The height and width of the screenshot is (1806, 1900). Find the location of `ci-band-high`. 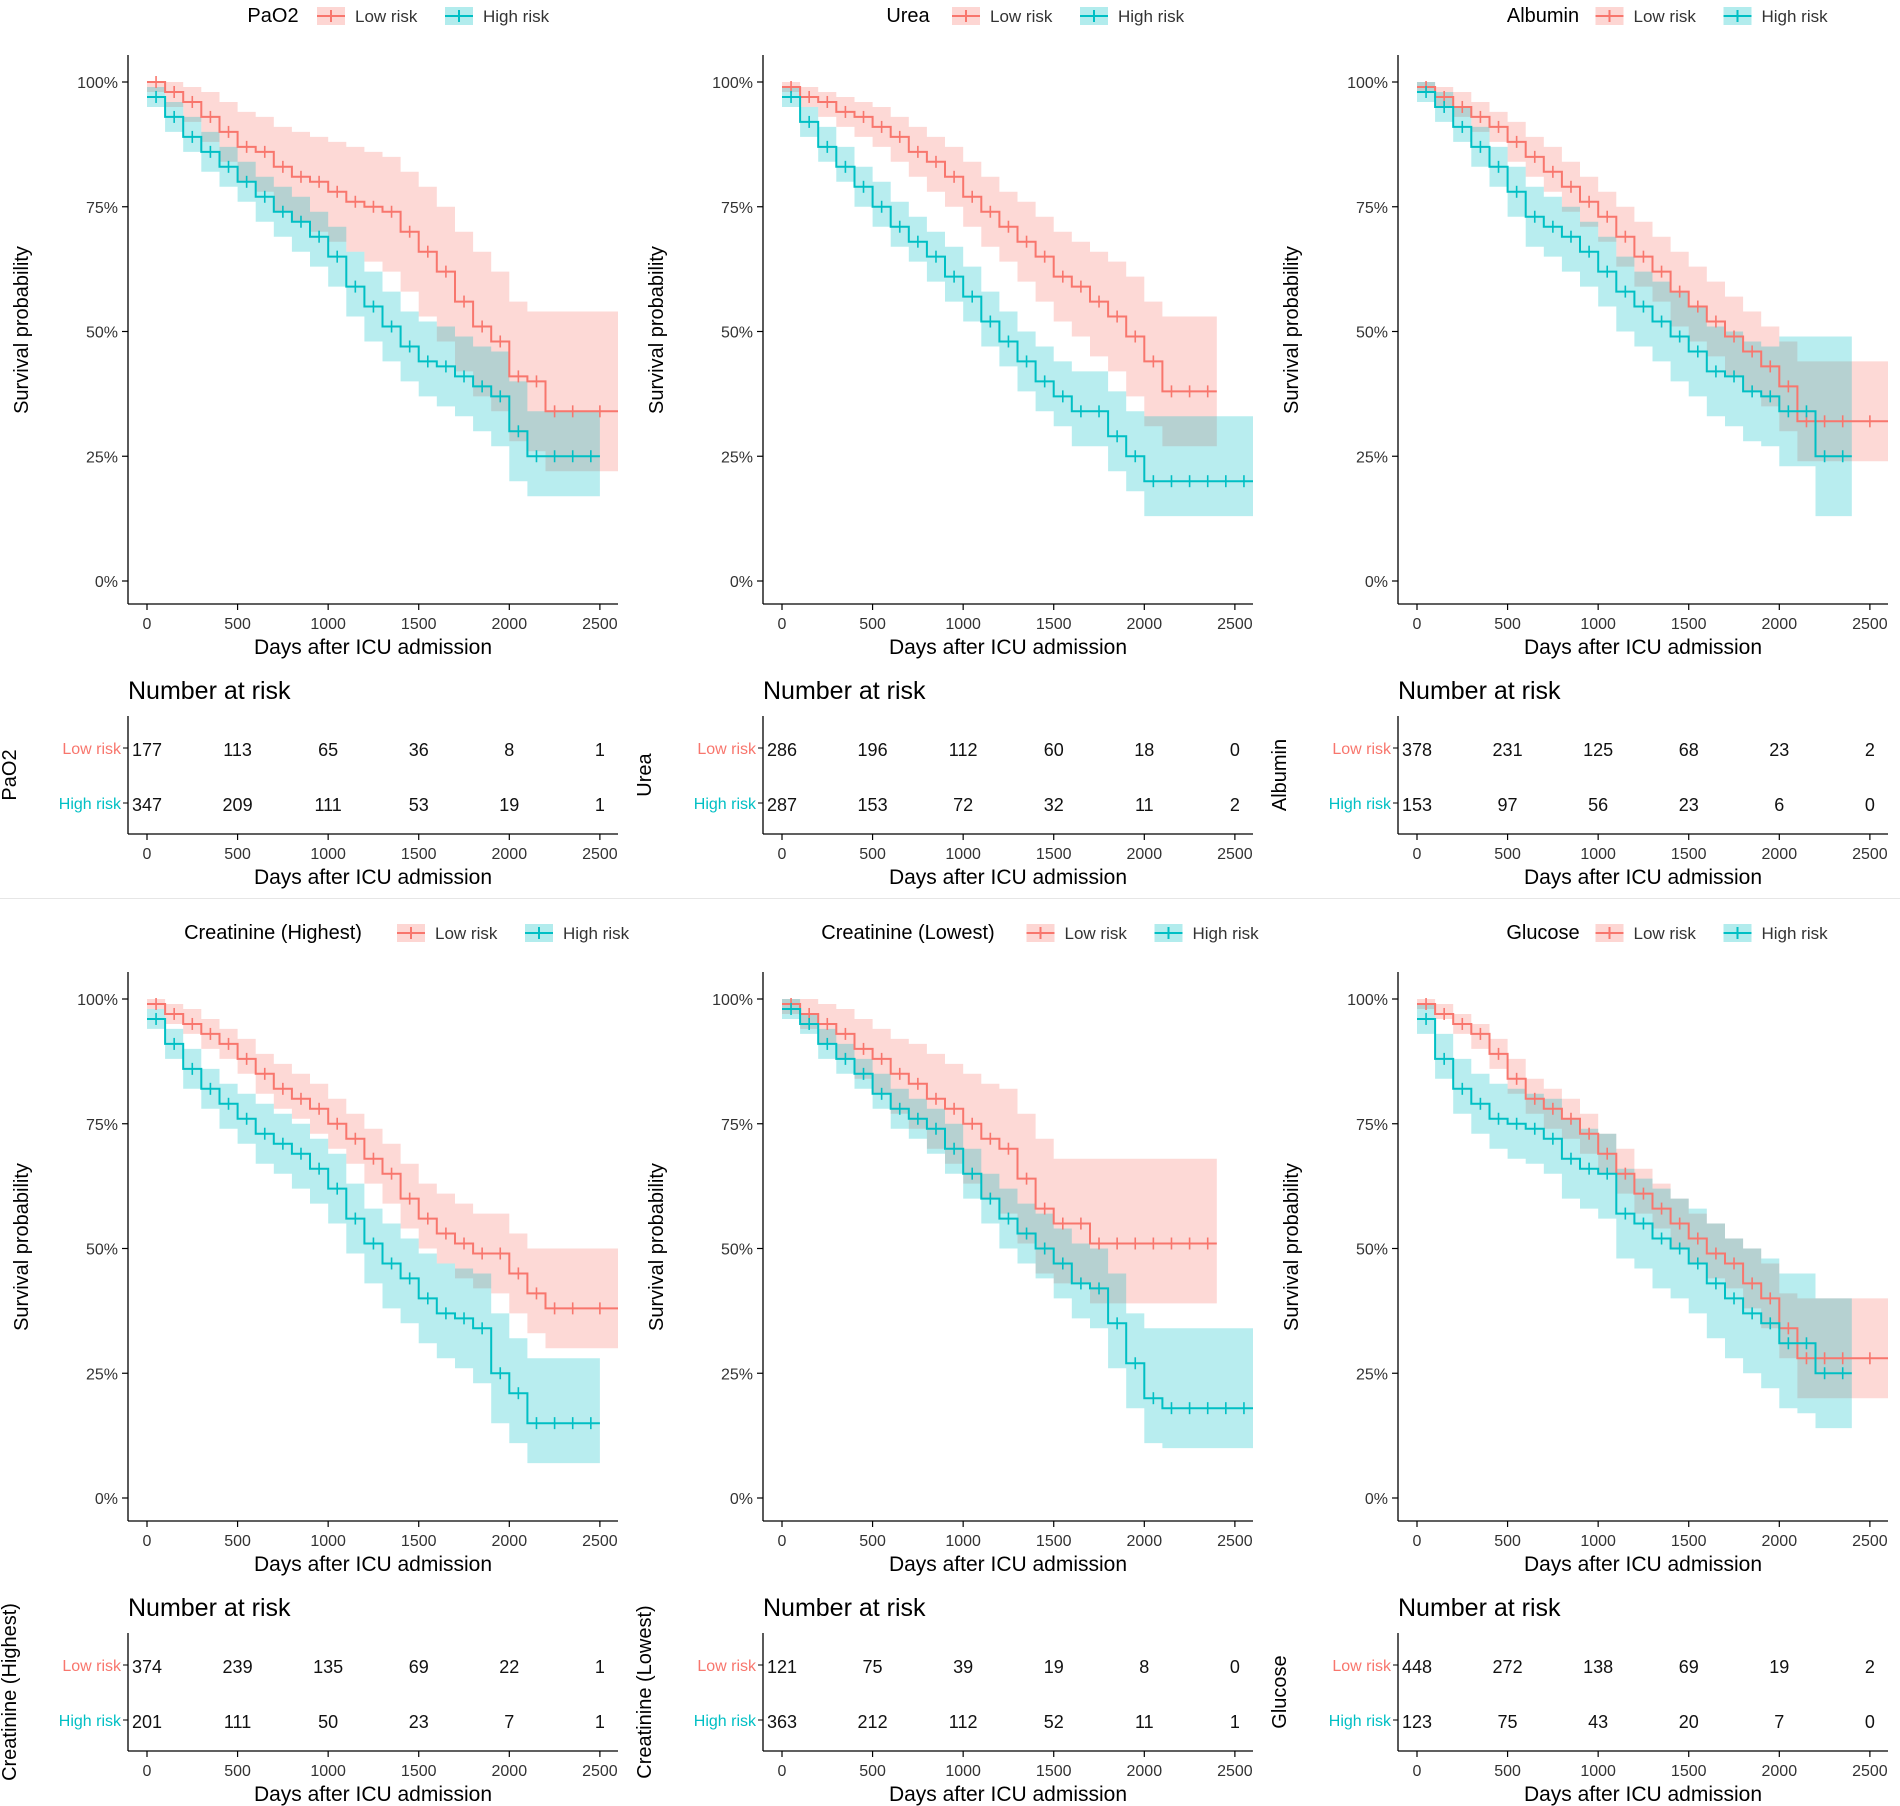

ci-band-high is located at coordinates (373, 1236).